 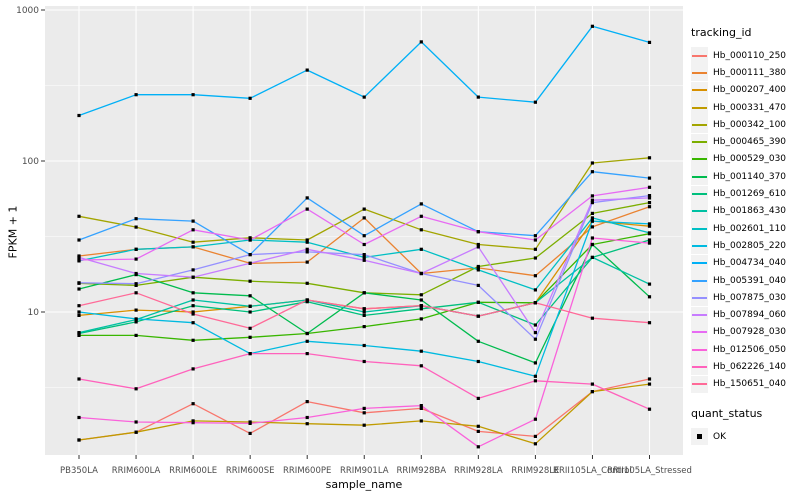 What do you see at coordinates (750, 332) in the screenshot?
I see `legend-item-label: Hb_007928_030` at bounding box center [750, 332].